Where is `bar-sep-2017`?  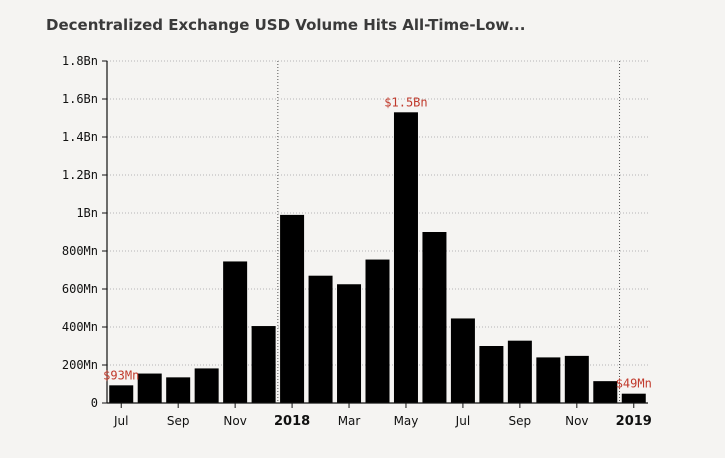
bar-sep-2017 is located at coordinates (178, 390).